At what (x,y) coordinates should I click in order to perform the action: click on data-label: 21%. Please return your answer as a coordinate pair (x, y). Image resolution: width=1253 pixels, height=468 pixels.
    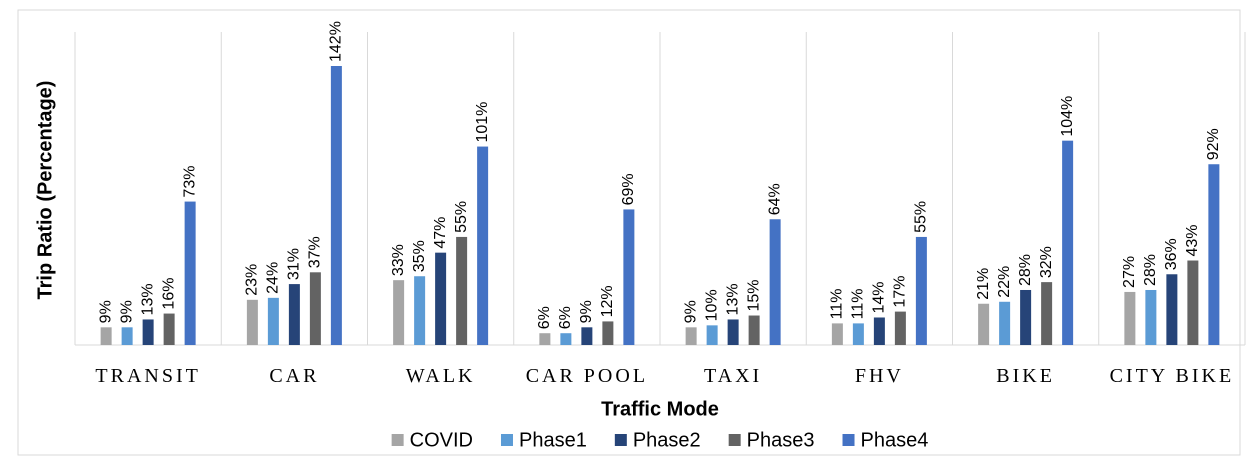
    Looking at the image, I should click on (983, 284).